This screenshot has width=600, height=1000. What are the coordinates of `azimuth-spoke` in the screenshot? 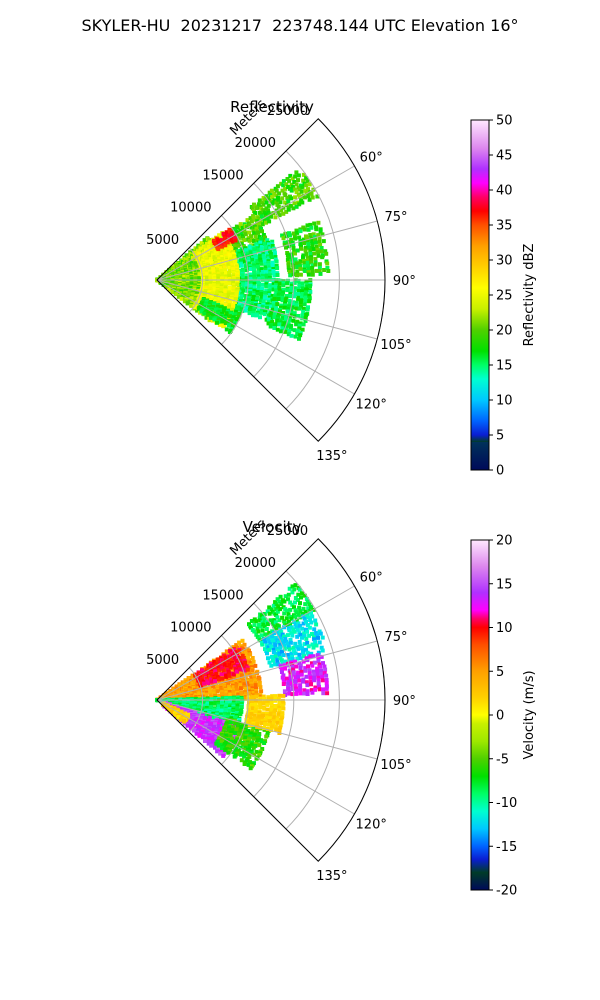 It's located at (267, 250).